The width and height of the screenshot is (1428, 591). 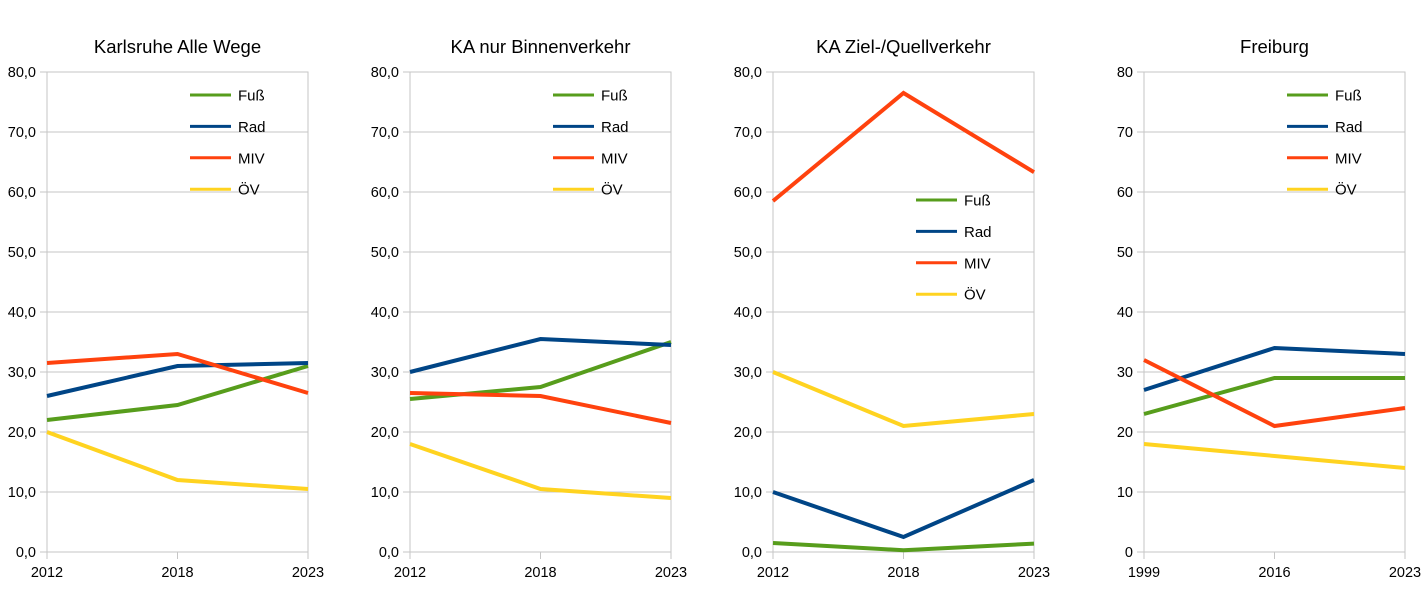 I want to click on y-axis-label: 30, so click(x=1125, y=373).